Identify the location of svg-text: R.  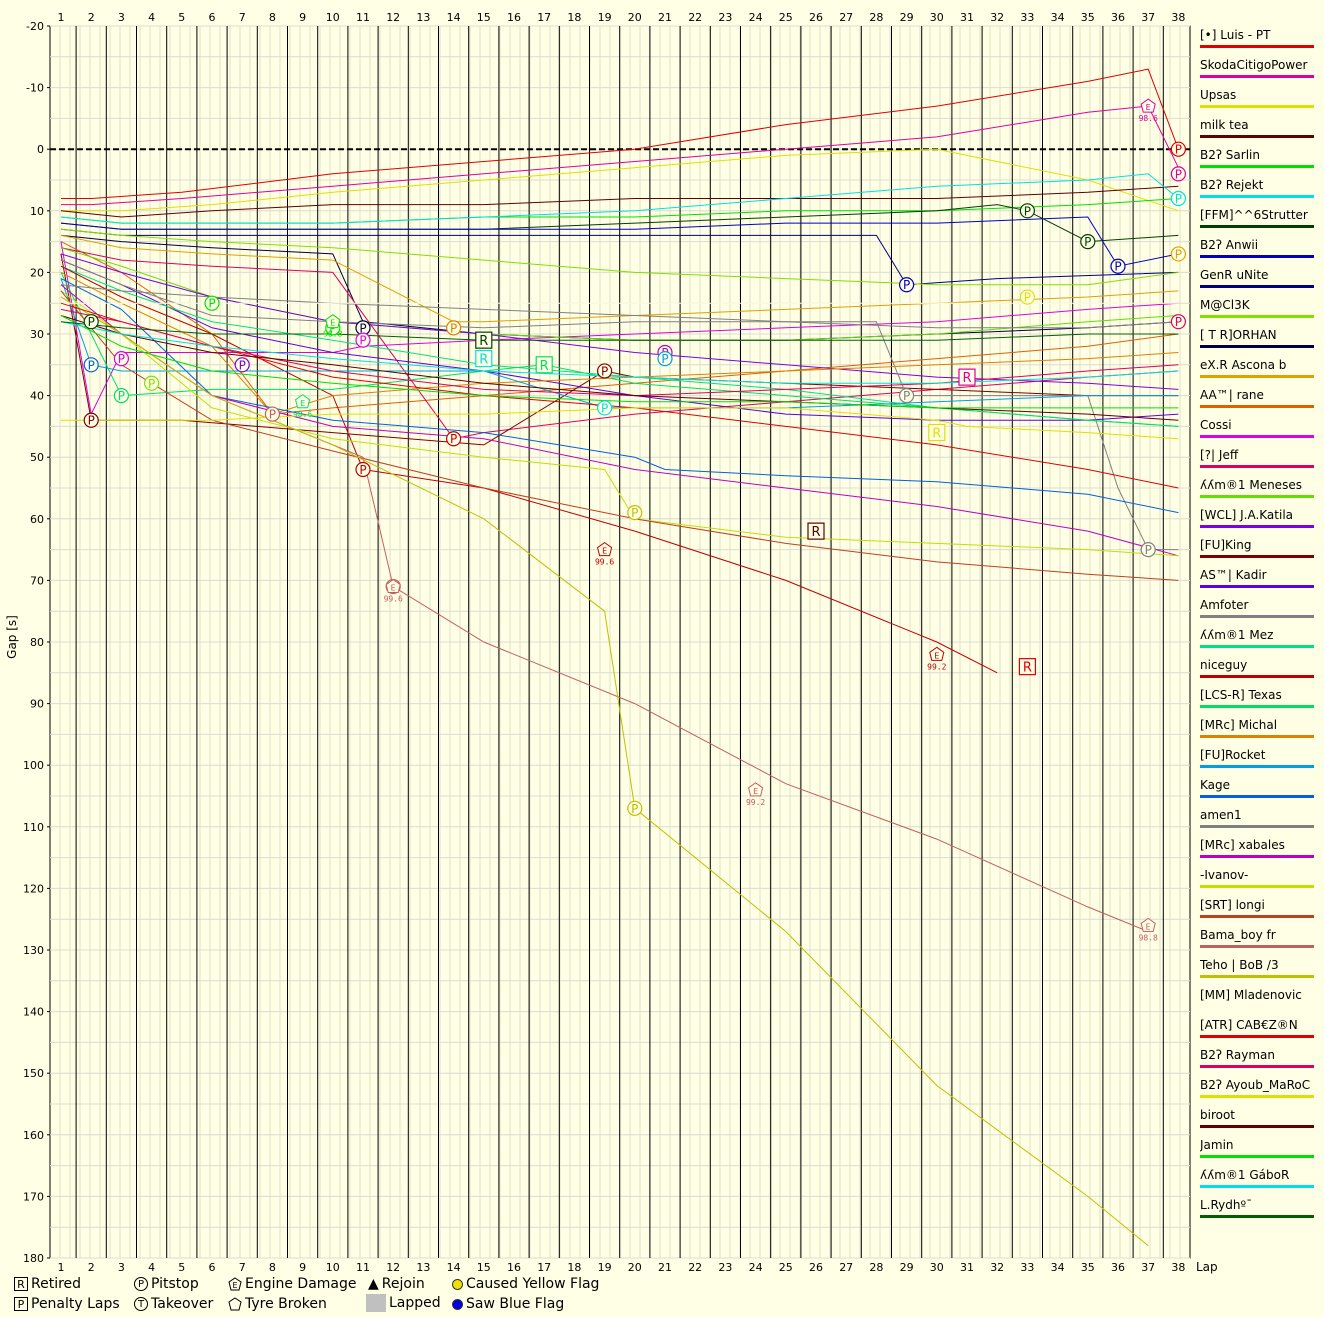
(1027, 668).